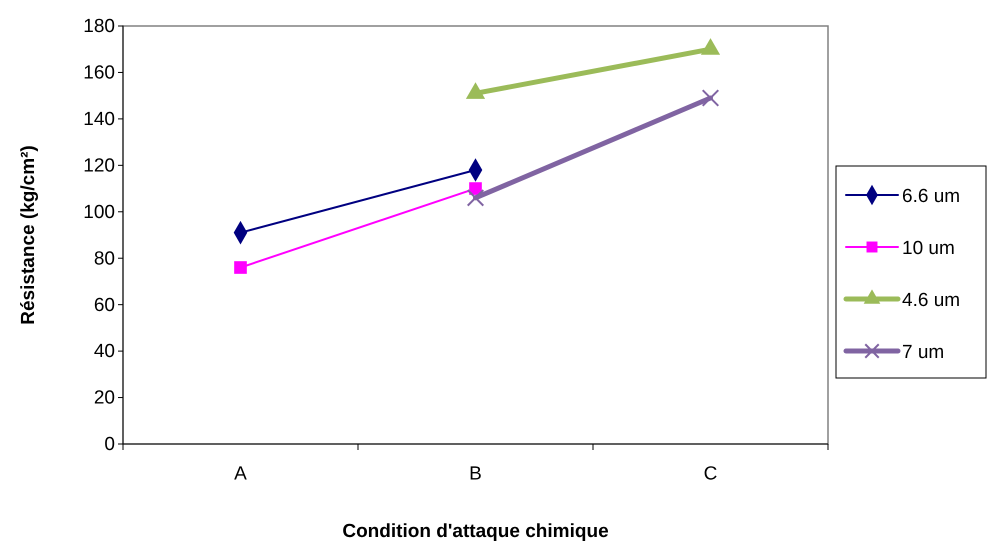 Image resolution: width=990 pixels, height=544 pixels. What do you see at coordinates (99, 212) in the screenshot?
I see `y-tick-label: 100` at bounding box center [99, 212].